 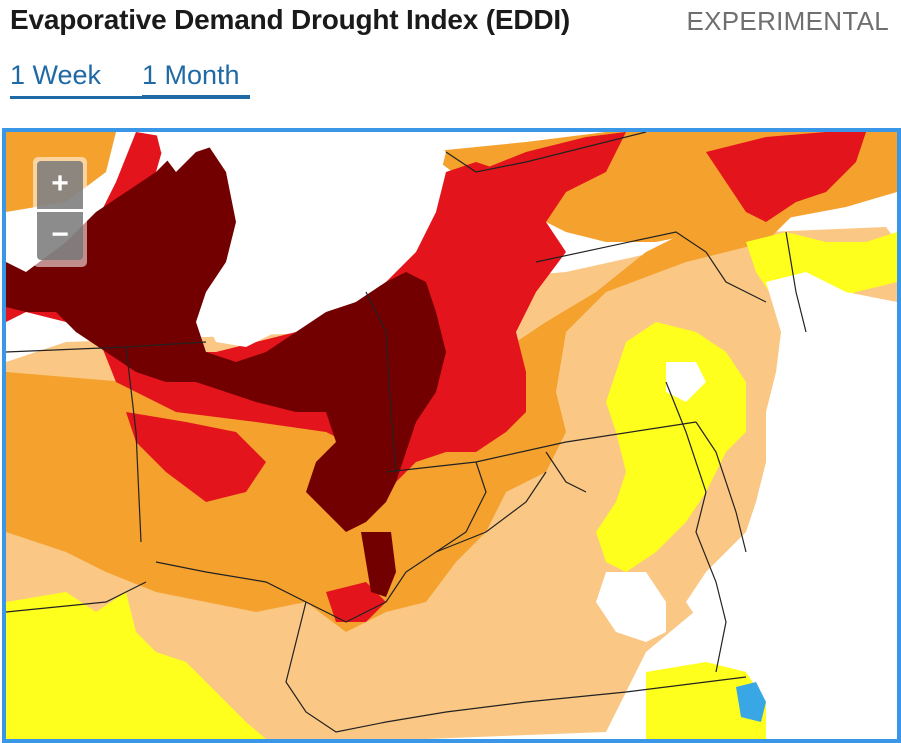 What do you see at coordinates (191, 75) in the screenshot?
I see `tab-1-month: 1 Month` at bounding box center [191, 75].